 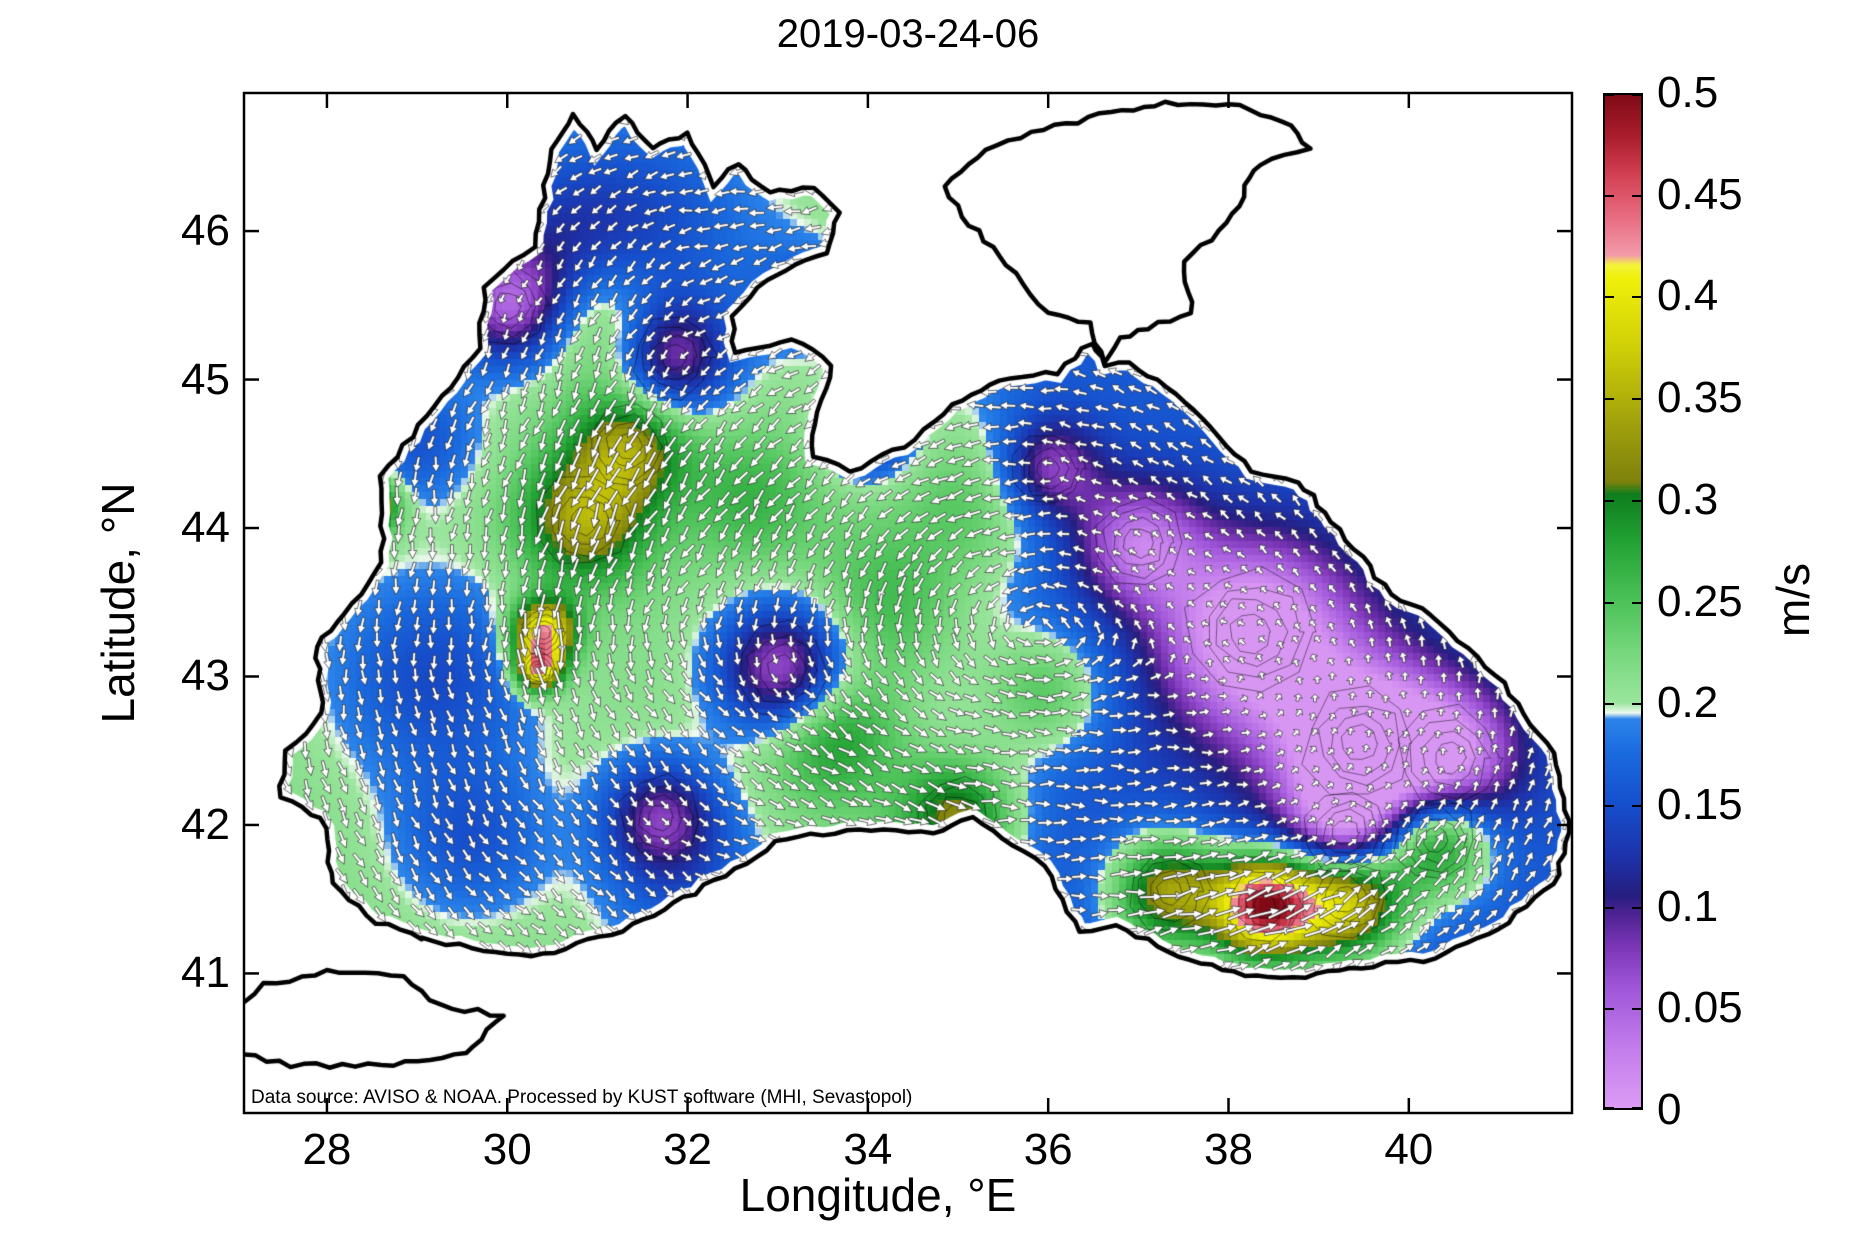 I want to click on x-tick-label: 28, so click(x=327, y=1149).